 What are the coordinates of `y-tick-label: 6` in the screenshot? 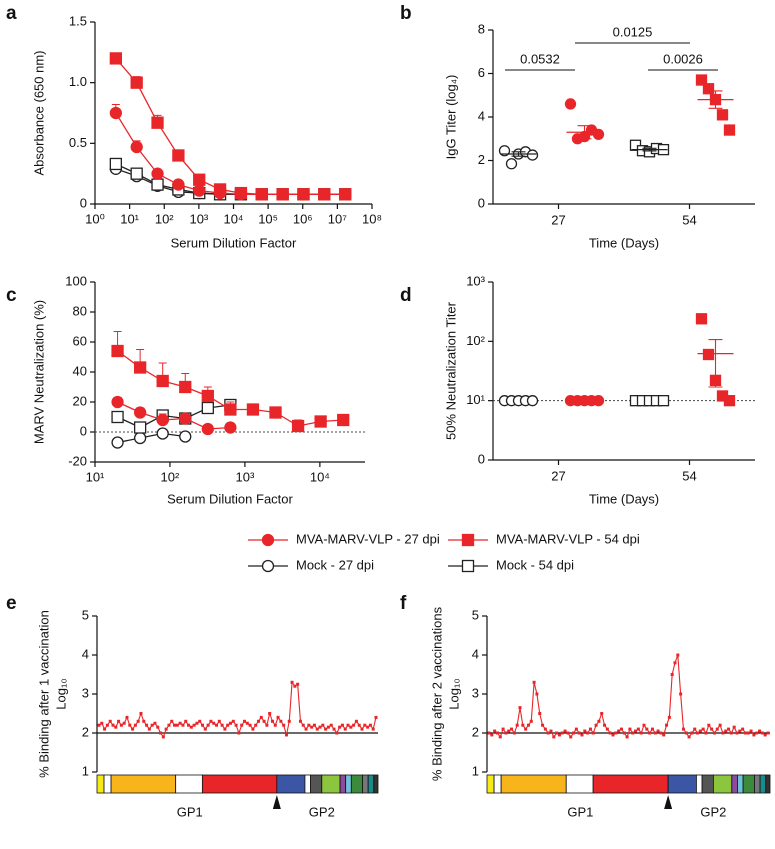 It's located at (481, 72).